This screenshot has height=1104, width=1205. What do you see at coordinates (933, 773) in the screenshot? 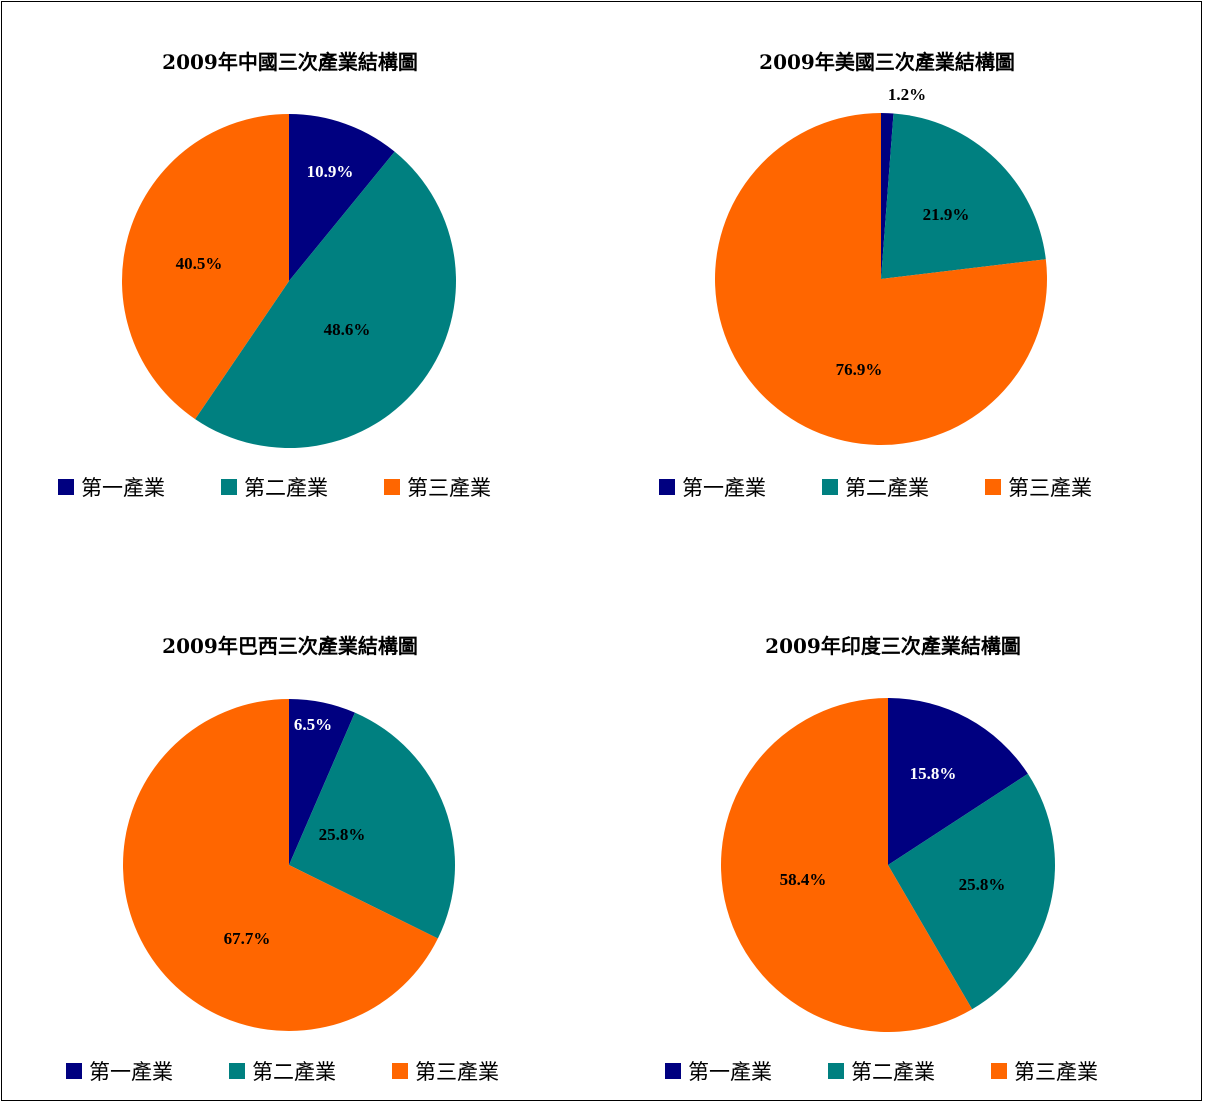
I see `data-label-primary: 15.8%` at bounding box center [933, 773].